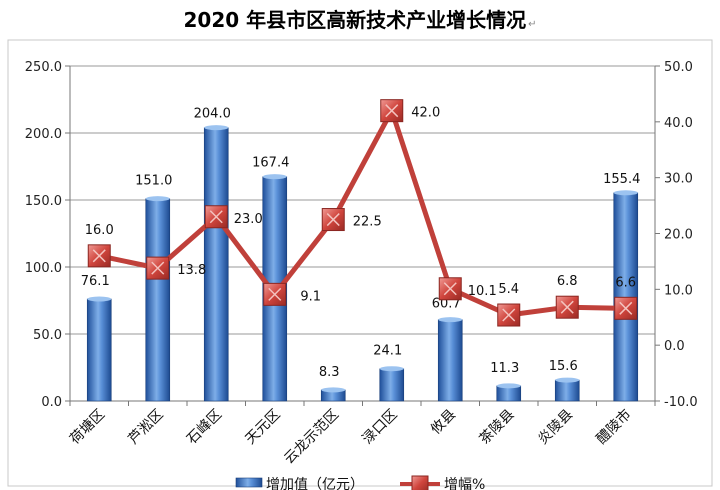 This screenshot has width=720, height=490. Describe the element at coordinates (47, 335) in the screenshot. I see `y-left-tick-label: 50.0` at that location.